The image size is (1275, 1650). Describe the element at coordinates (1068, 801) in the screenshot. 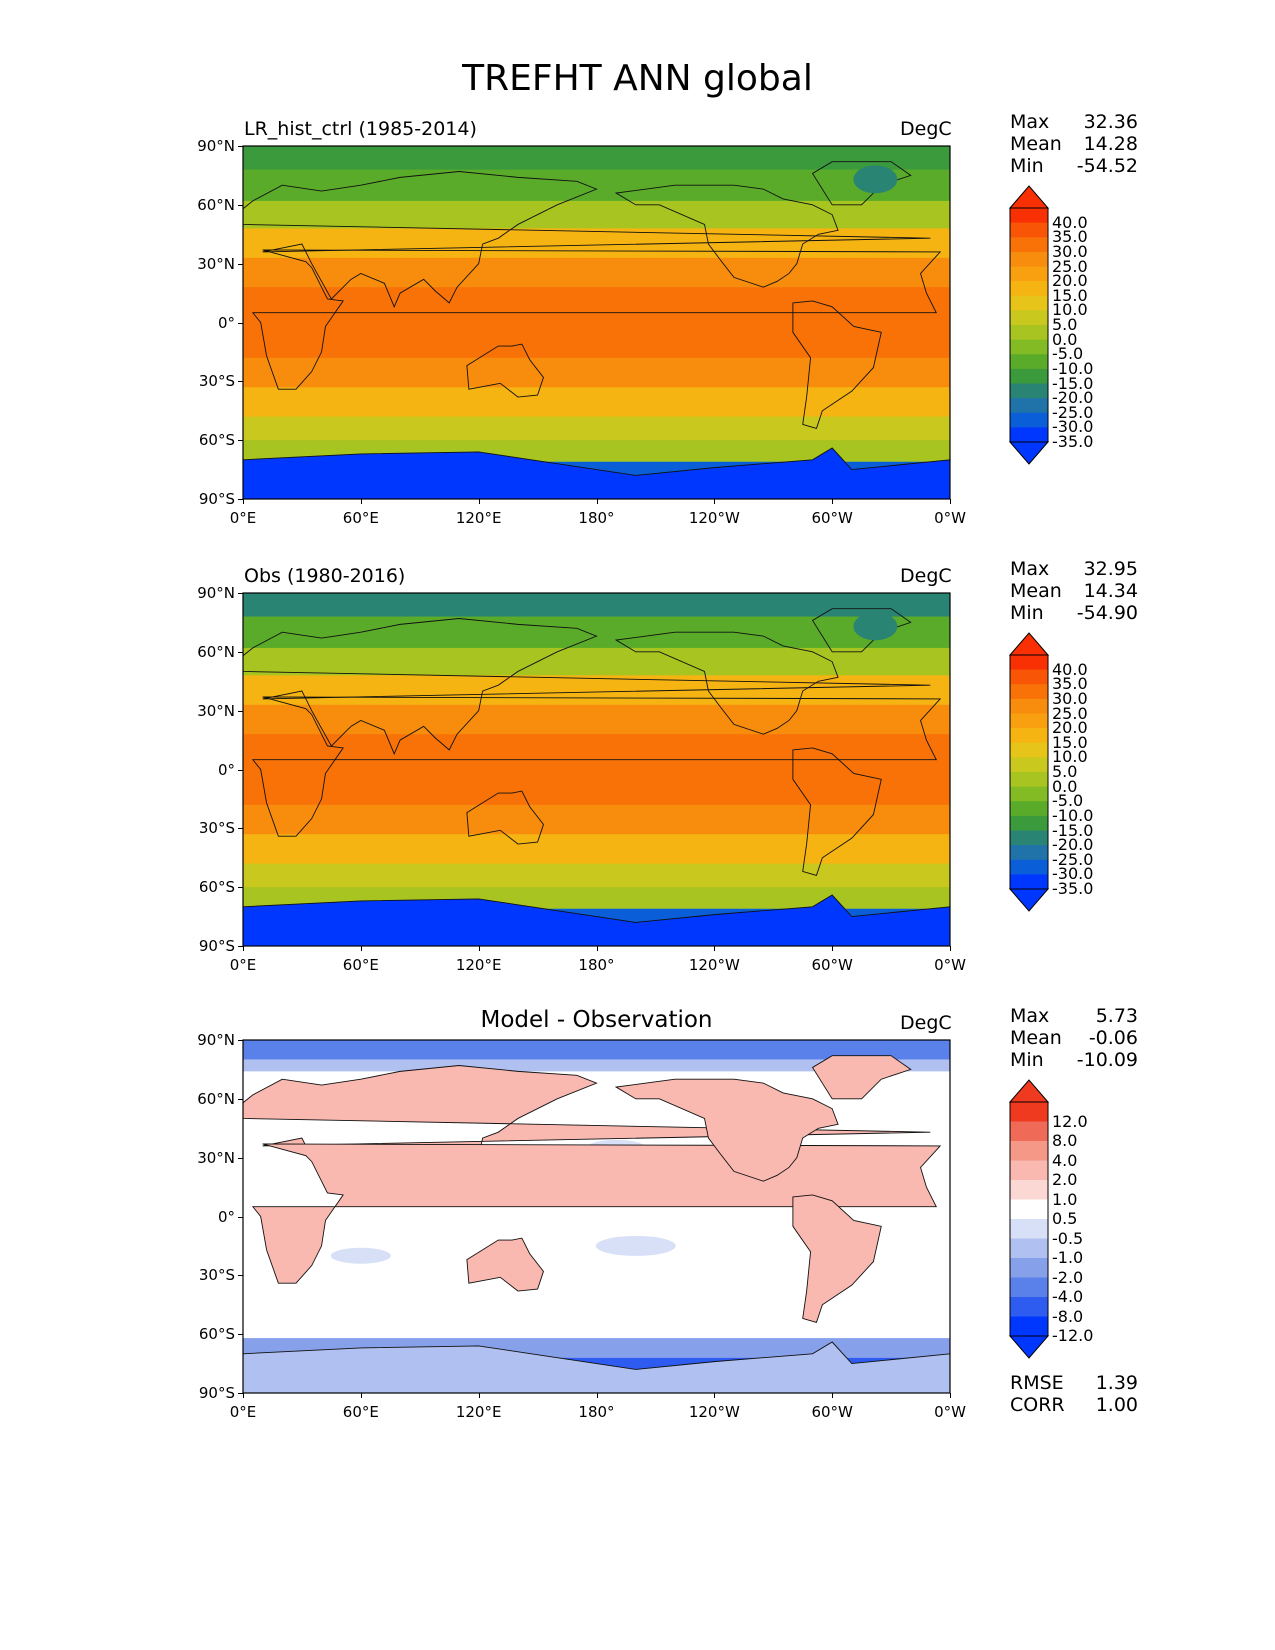

I see `colorbar-level-label: -5.0` at that location.